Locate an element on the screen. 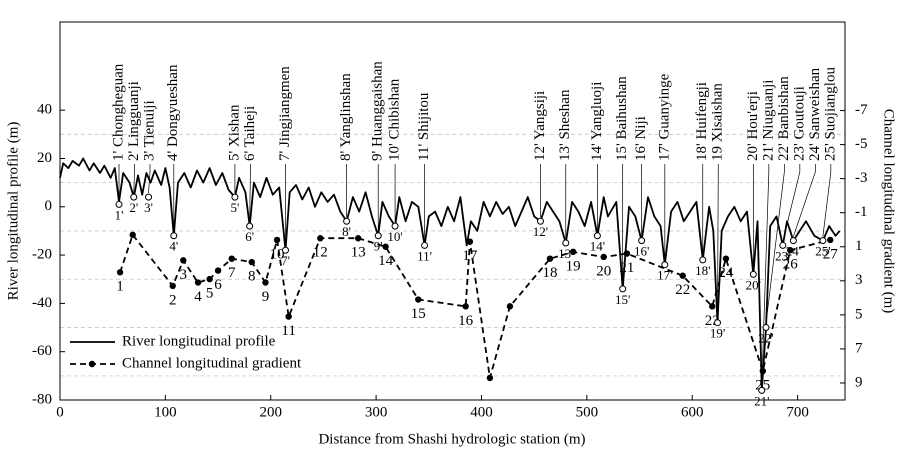  station-label: 12' Yangsiji is located at coordinates (540, 126).